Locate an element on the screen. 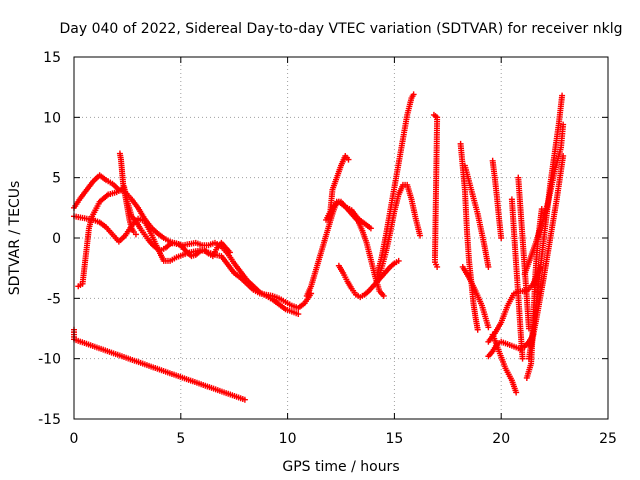 The width and height of the screenshot is (640, 480). x-axis-label: GPS time / hours is located at coordinates (340, 467).